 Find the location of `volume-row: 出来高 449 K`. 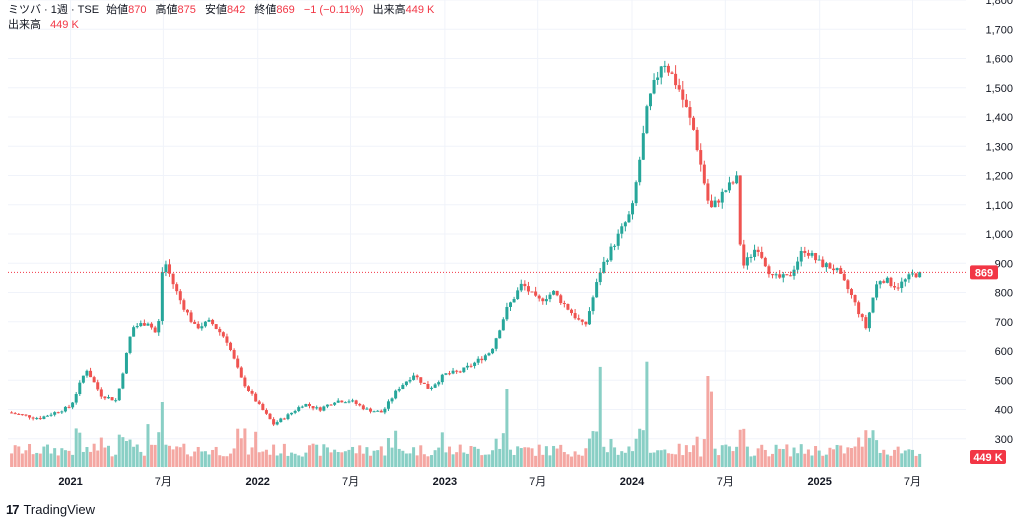

volume-row: 出来高 449 K is located at coordinates (224, 25).